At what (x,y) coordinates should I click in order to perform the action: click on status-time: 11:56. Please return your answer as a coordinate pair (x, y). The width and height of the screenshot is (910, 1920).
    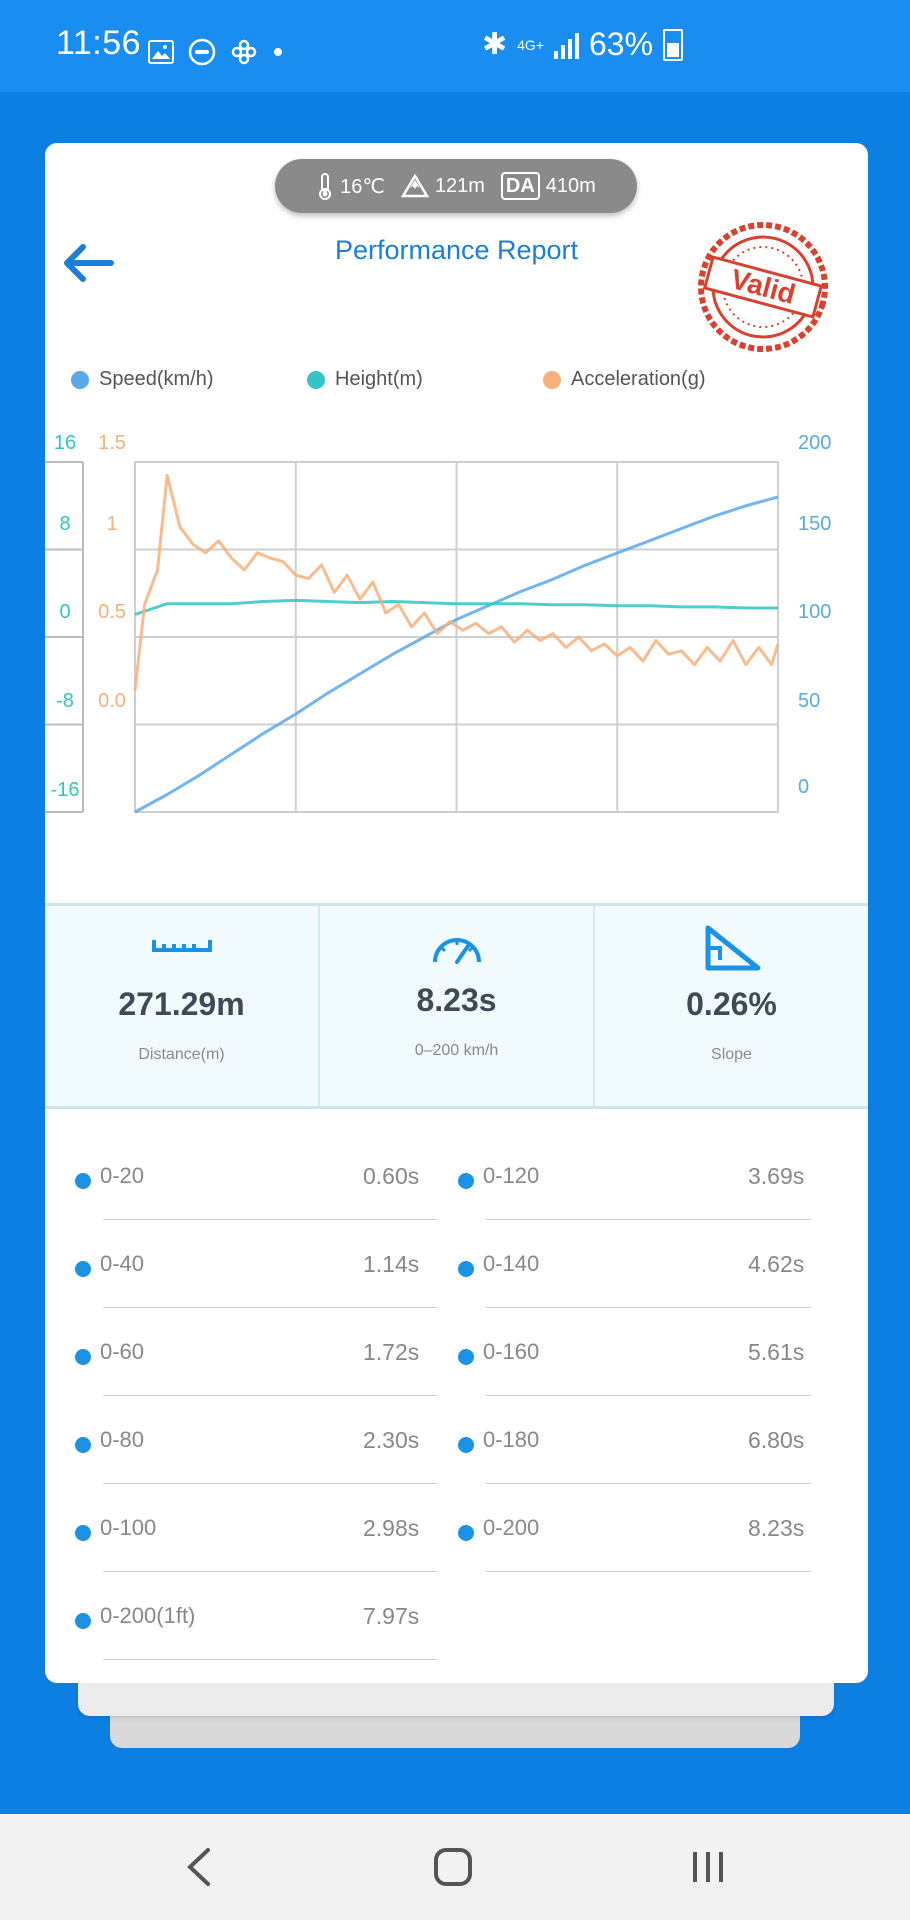
    Looking at the image, I should click on (99, 43).